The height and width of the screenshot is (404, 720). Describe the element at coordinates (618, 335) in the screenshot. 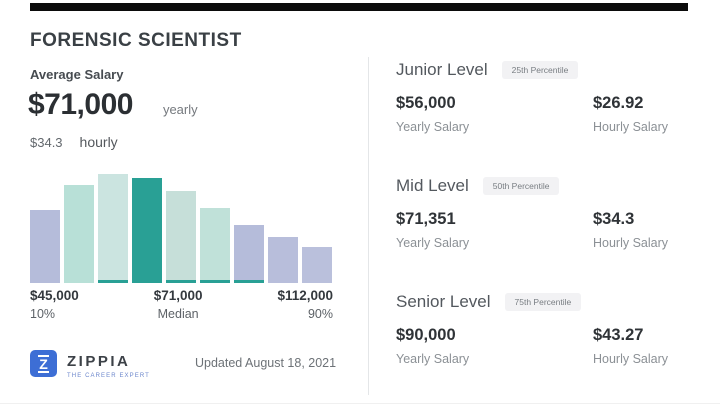

I see `level-hourly-value: $43.27` at that location.